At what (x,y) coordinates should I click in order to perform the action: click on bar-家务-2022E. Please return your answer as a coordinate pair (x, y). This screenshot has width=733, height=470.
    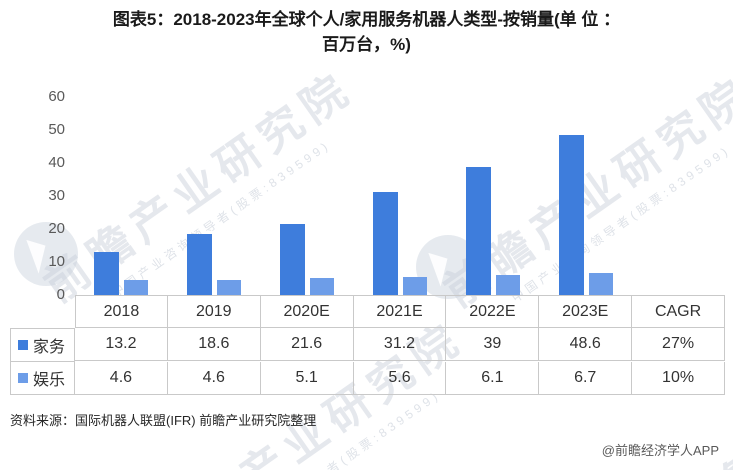
    Looking at the image, I should click on (478, 231).